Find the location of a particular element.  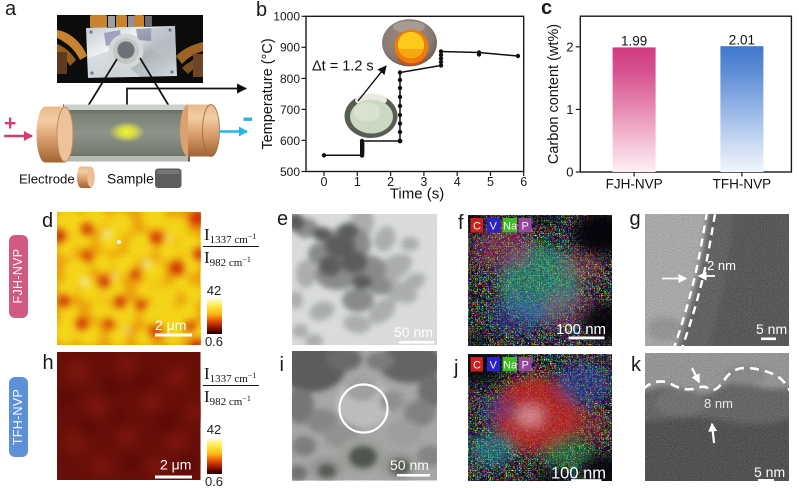

svg-text: Electrode is located at coordinates (47, 179).